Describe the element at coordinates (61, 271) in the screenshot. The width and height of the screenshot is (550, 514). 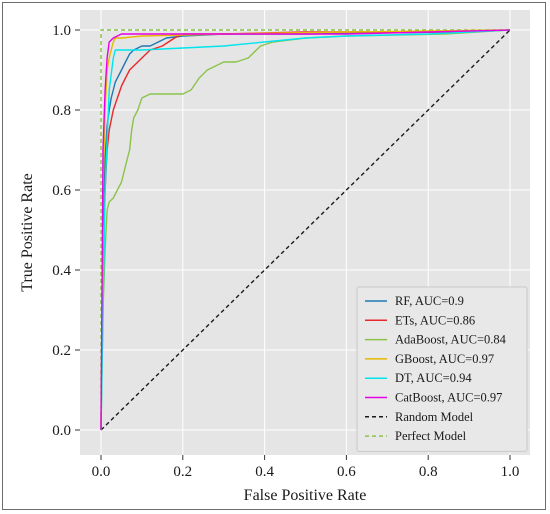
I see `y-tick-label: 0.4` at that location.